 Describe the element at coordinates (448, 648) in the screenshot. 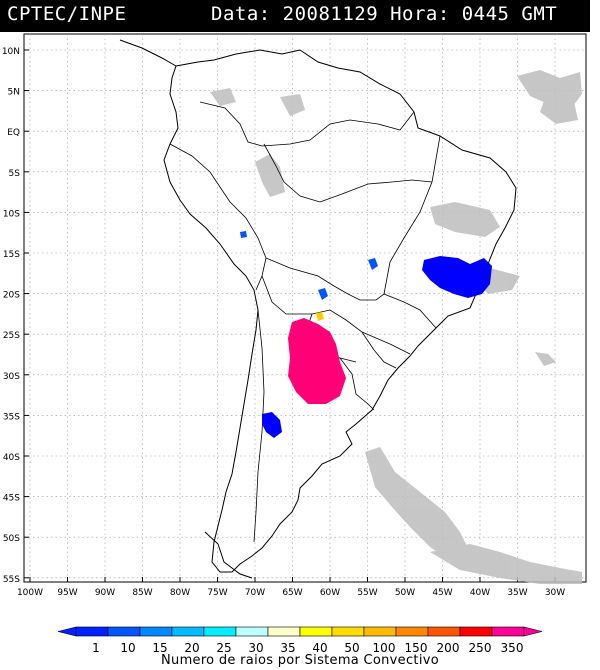

I see `colorbar-tick-label: 200` at that location.